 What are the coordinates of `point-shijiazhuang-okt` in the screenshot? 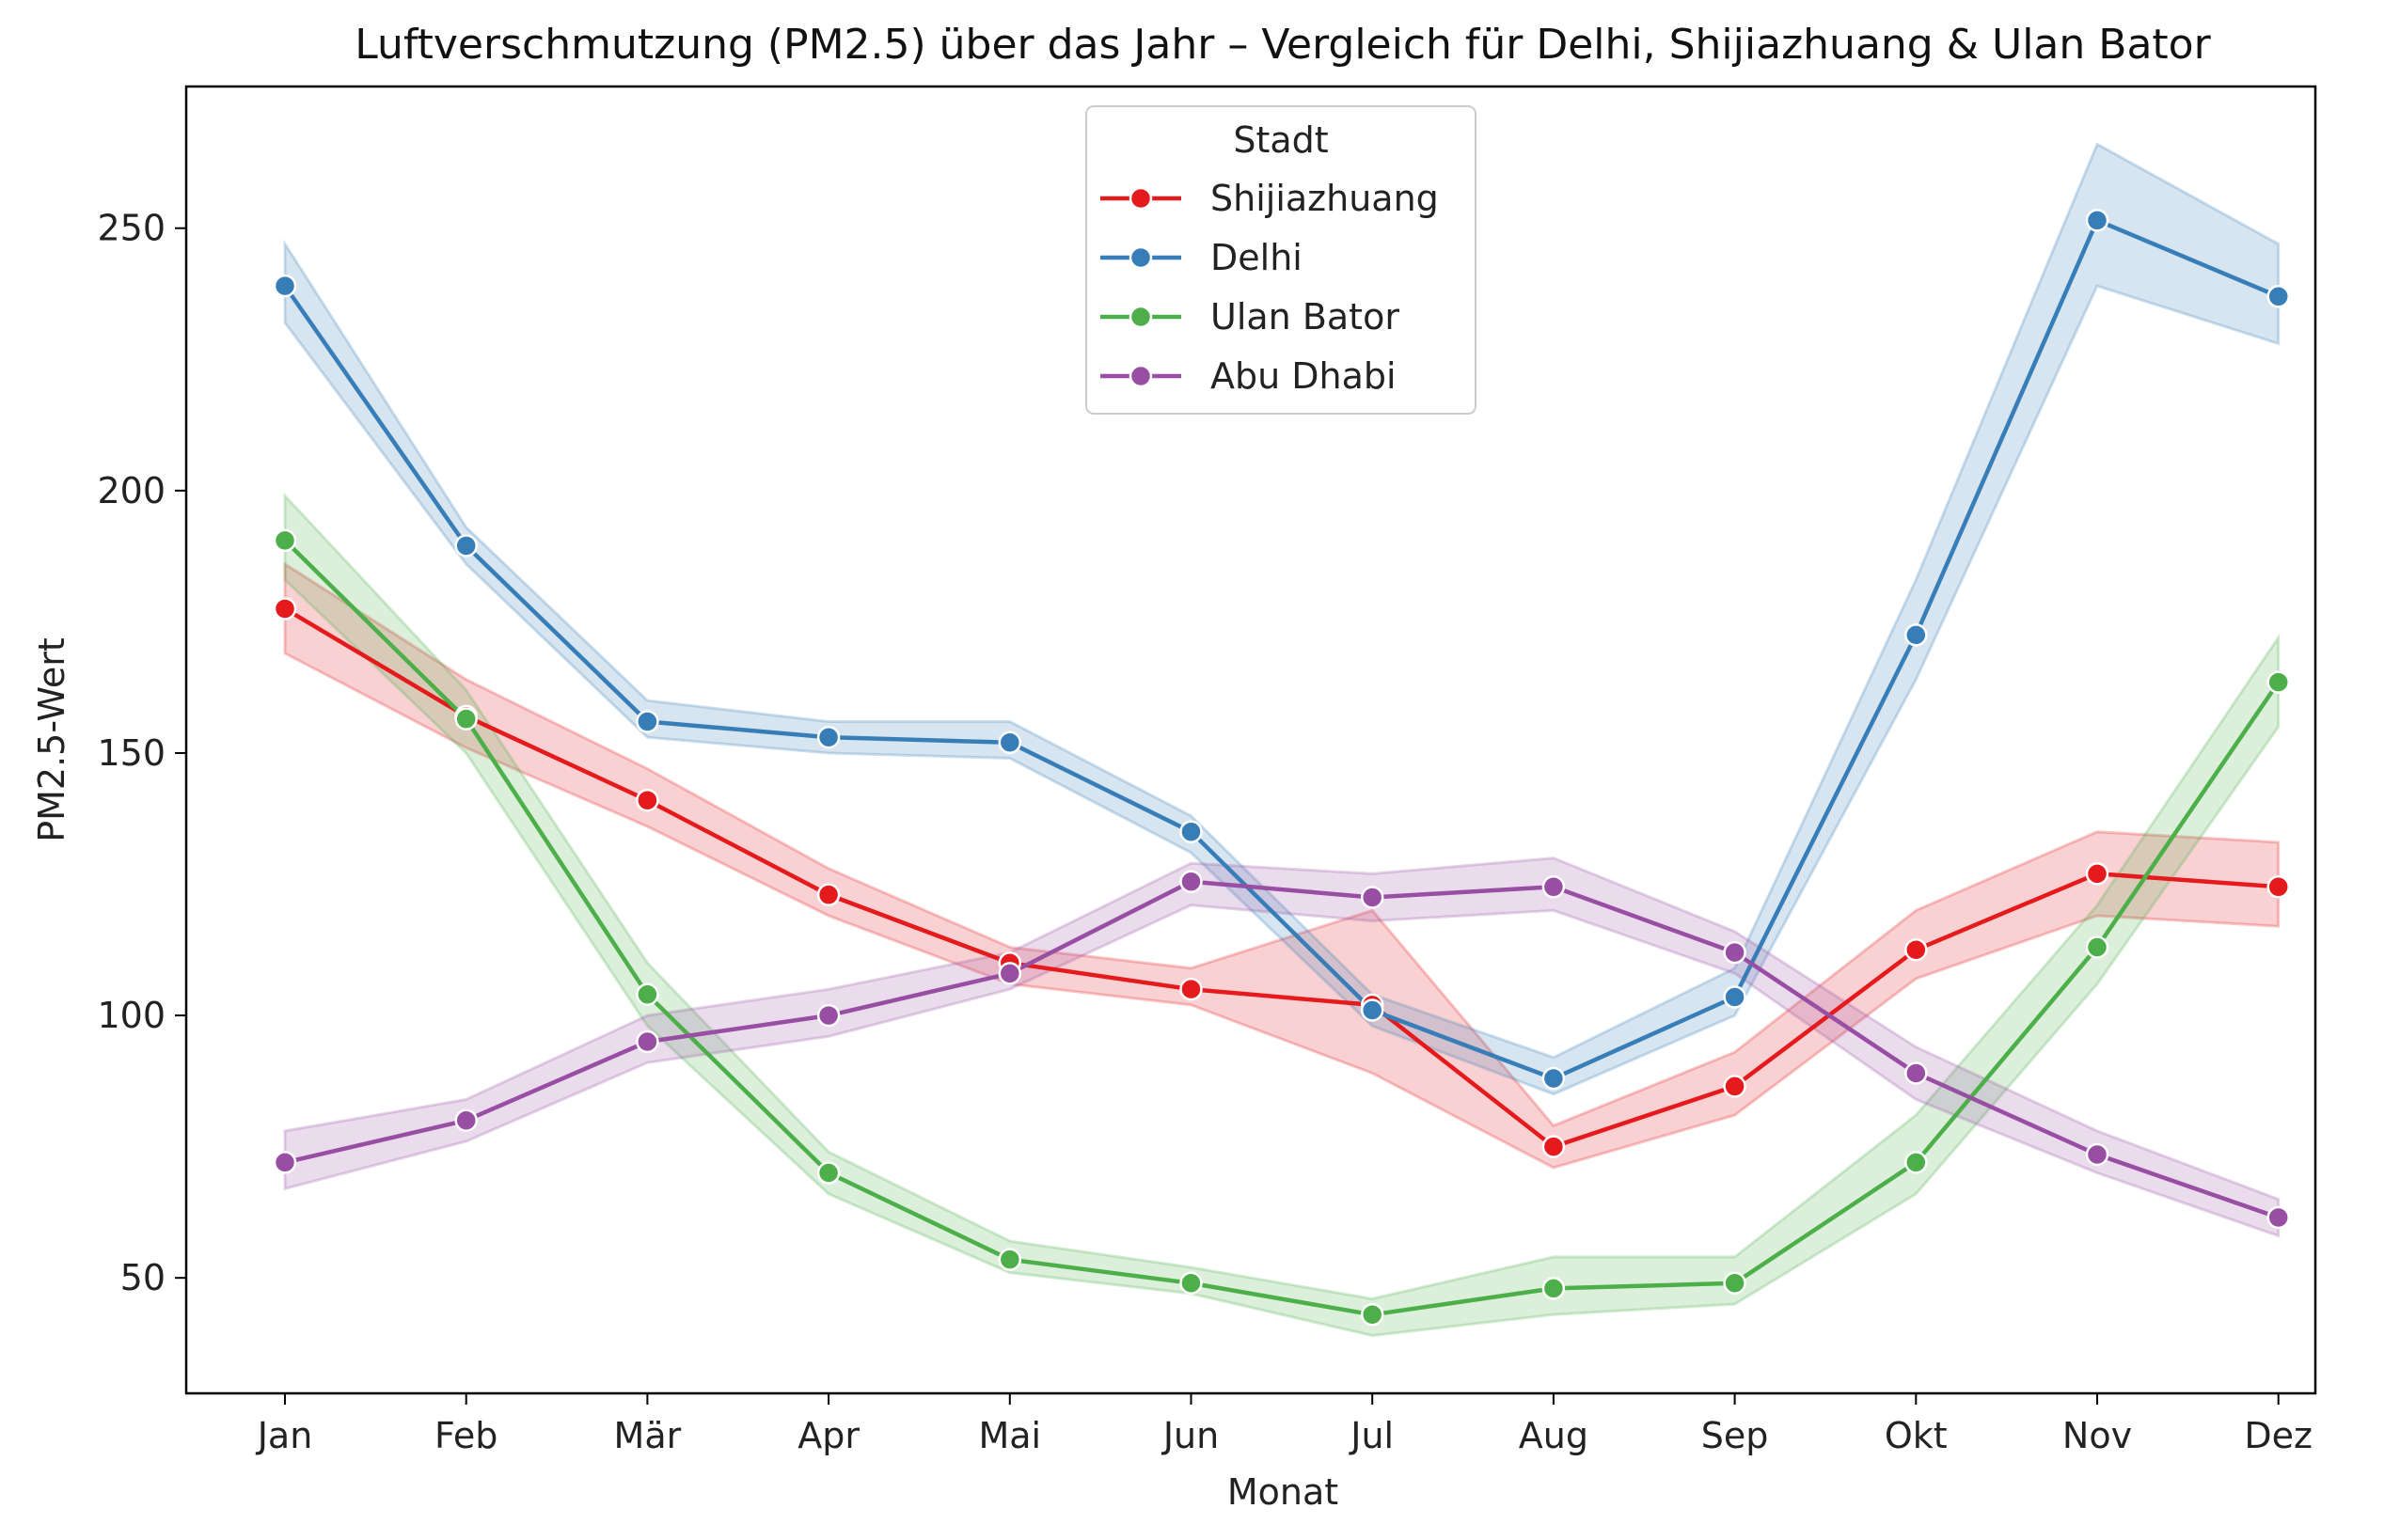 It's located at (1916, 950).